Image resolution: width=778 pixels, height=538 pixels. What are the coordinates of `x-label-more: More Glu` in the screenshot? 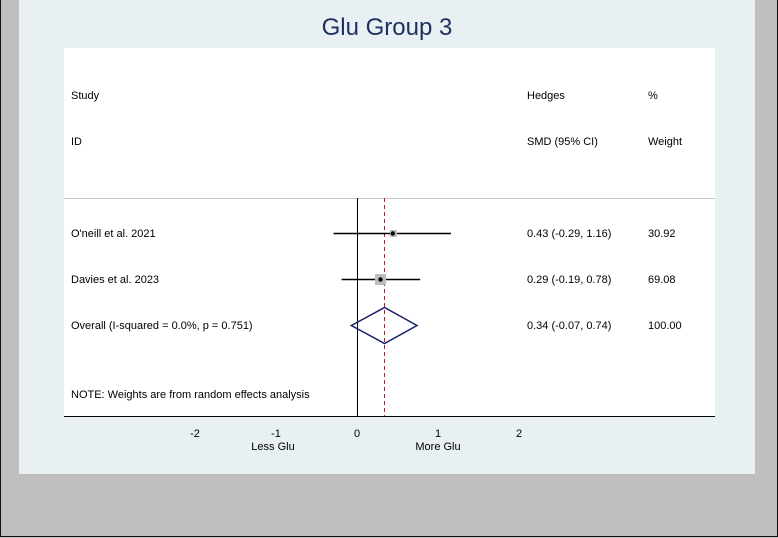 It's located at (438, 447).